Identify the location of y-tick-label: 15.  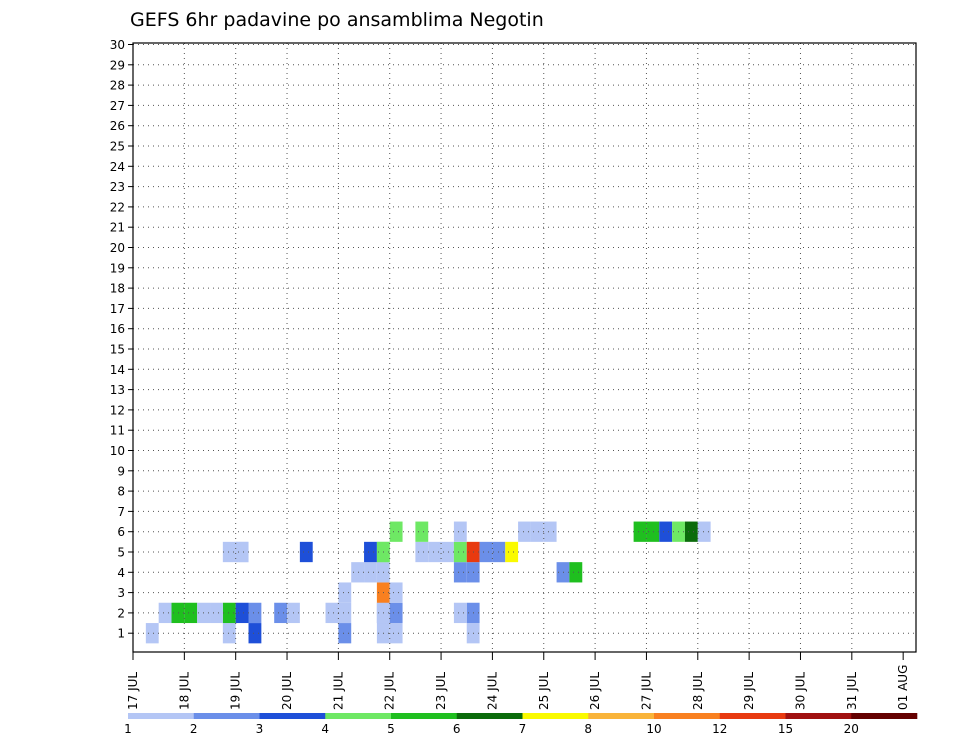
(117, 350).